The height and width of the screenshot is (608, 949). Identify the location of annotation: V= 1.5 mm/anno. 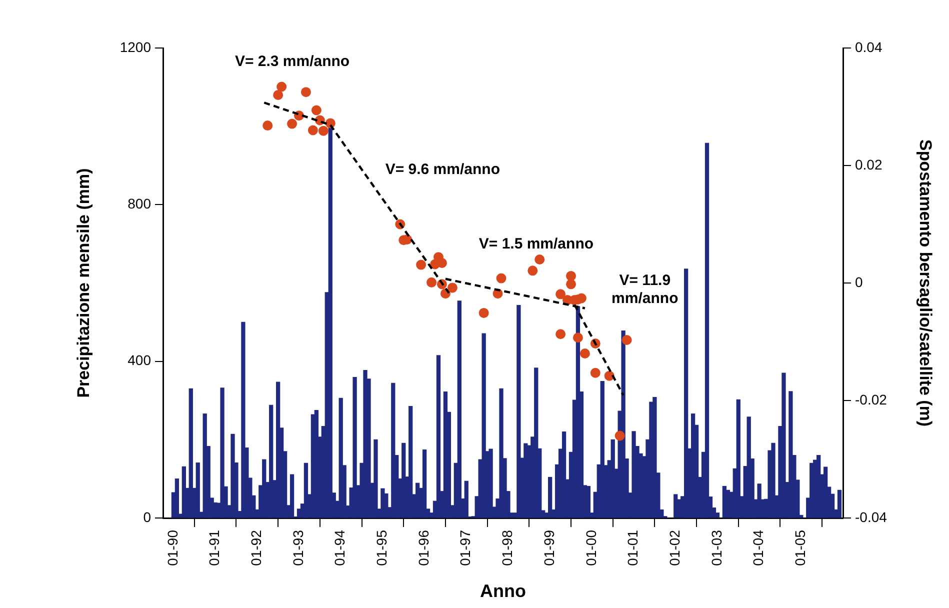
(536, 244).